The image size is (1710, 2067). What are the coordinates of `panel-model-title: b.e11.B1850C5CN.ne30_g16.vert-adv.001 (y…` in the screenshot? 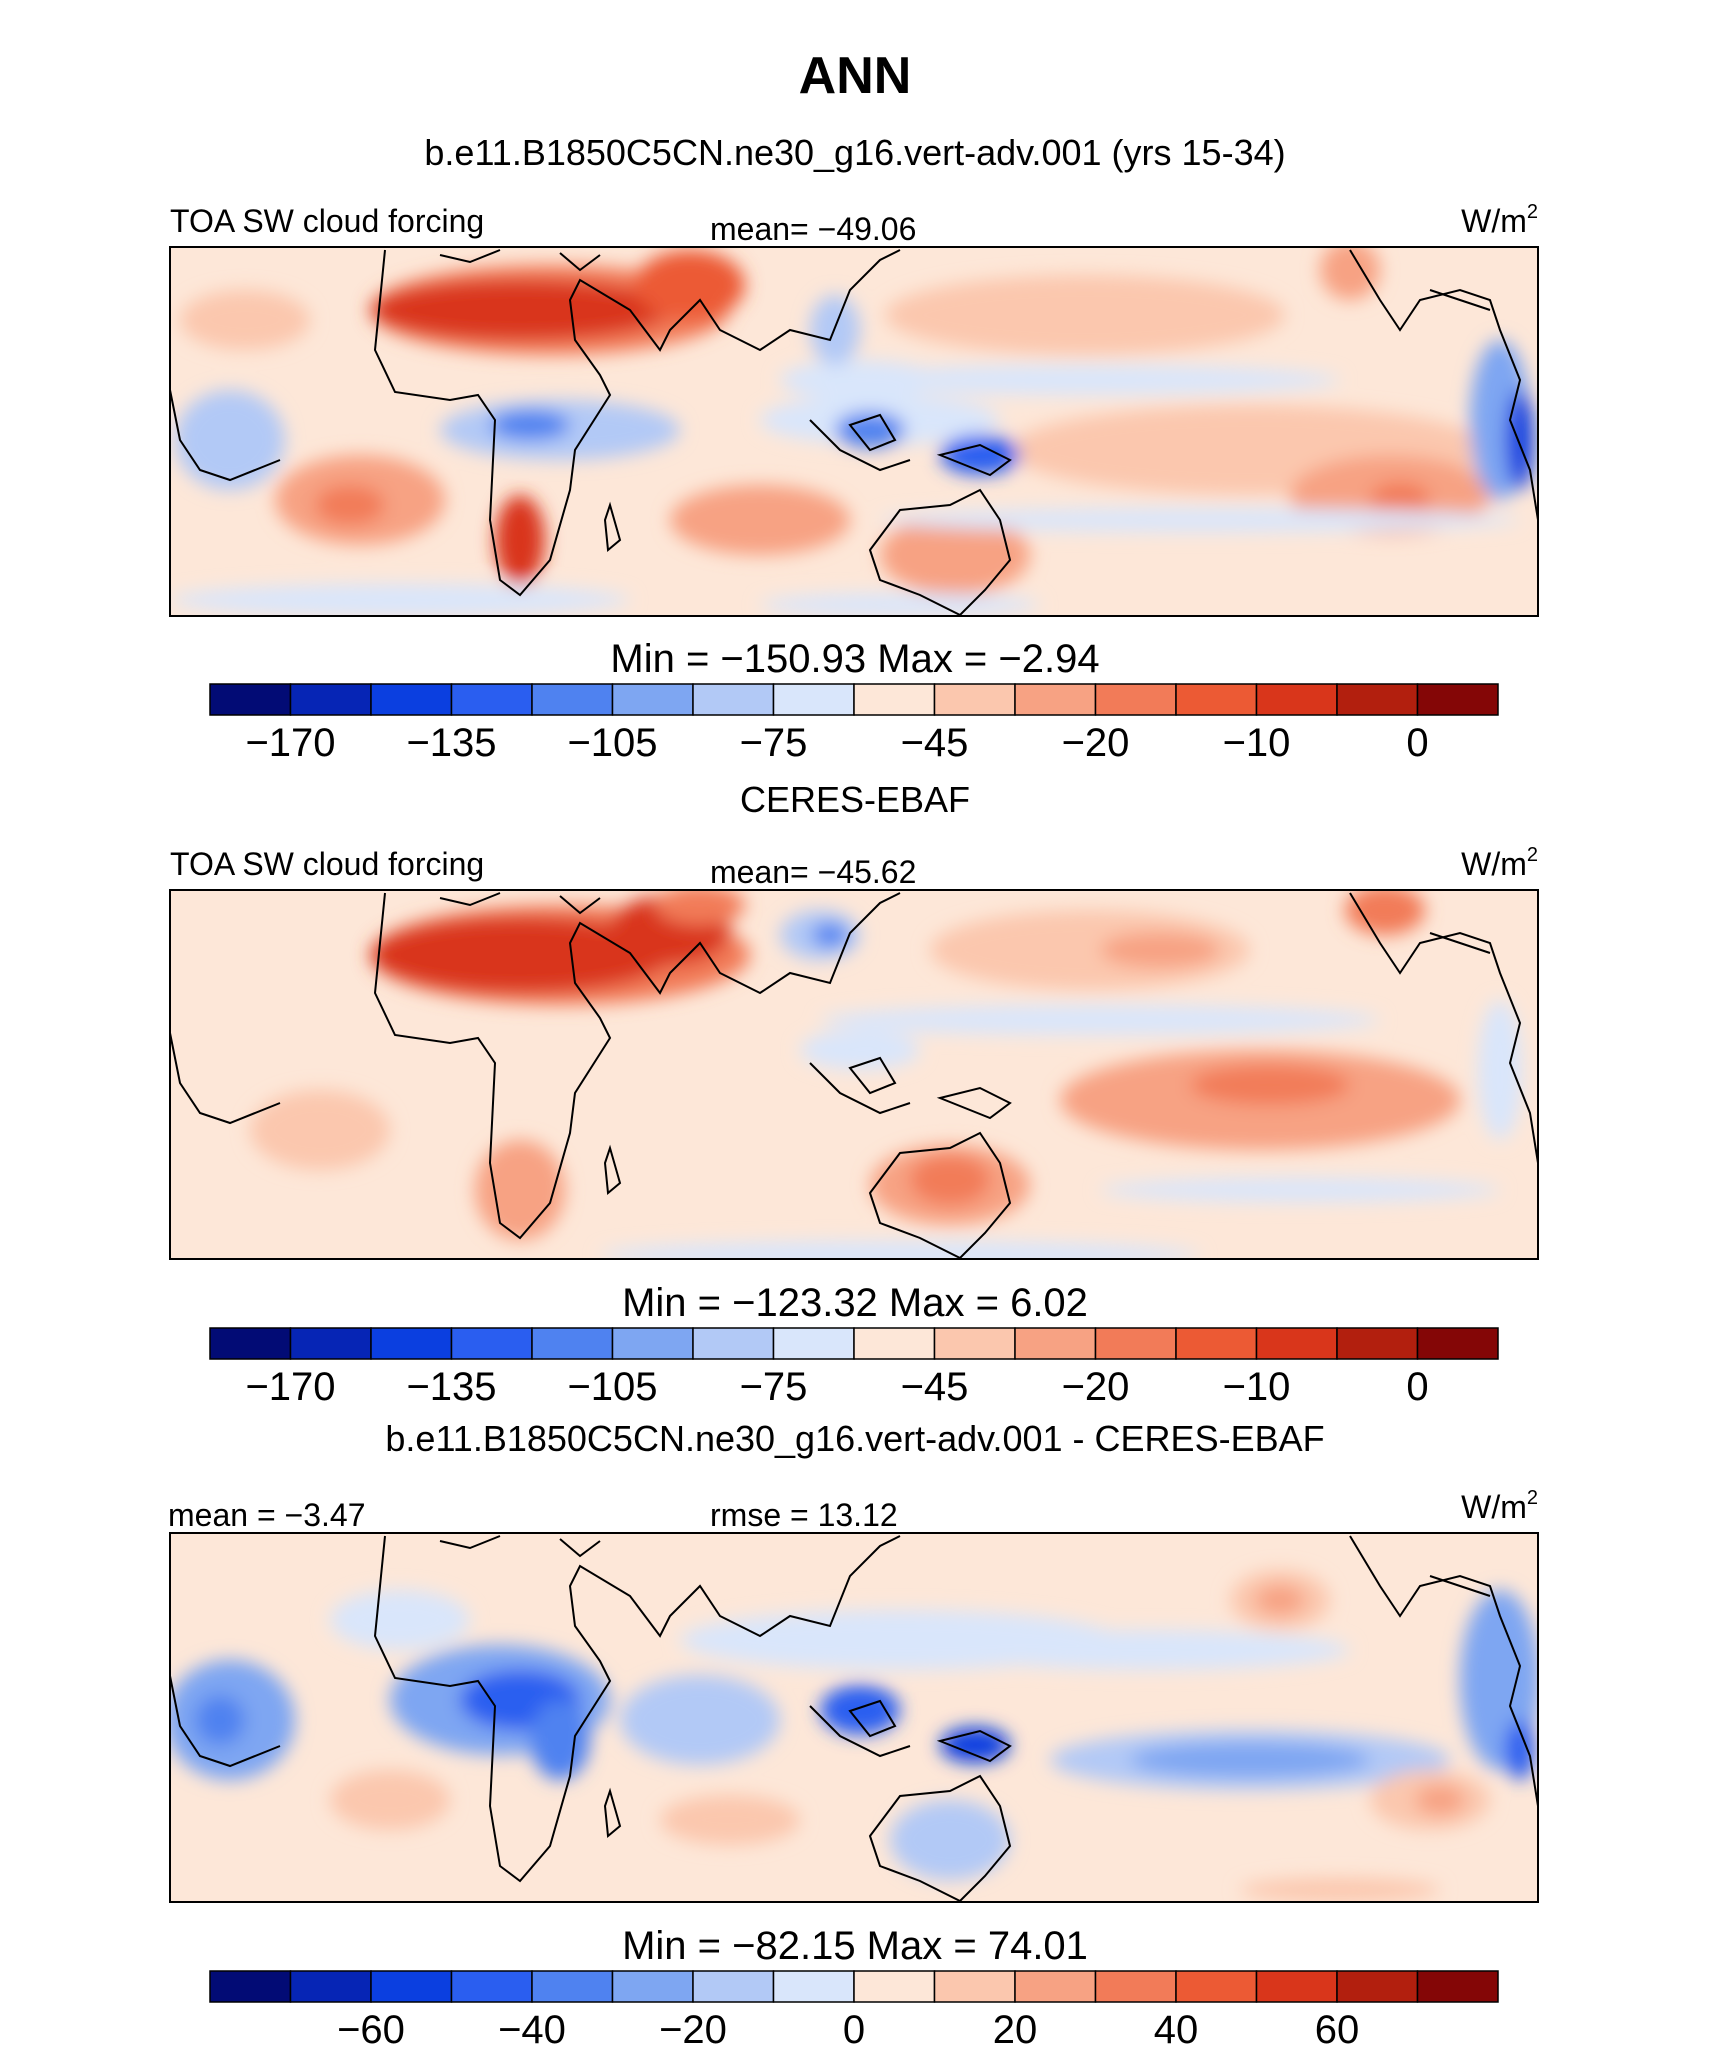 It's located at (854, 152).